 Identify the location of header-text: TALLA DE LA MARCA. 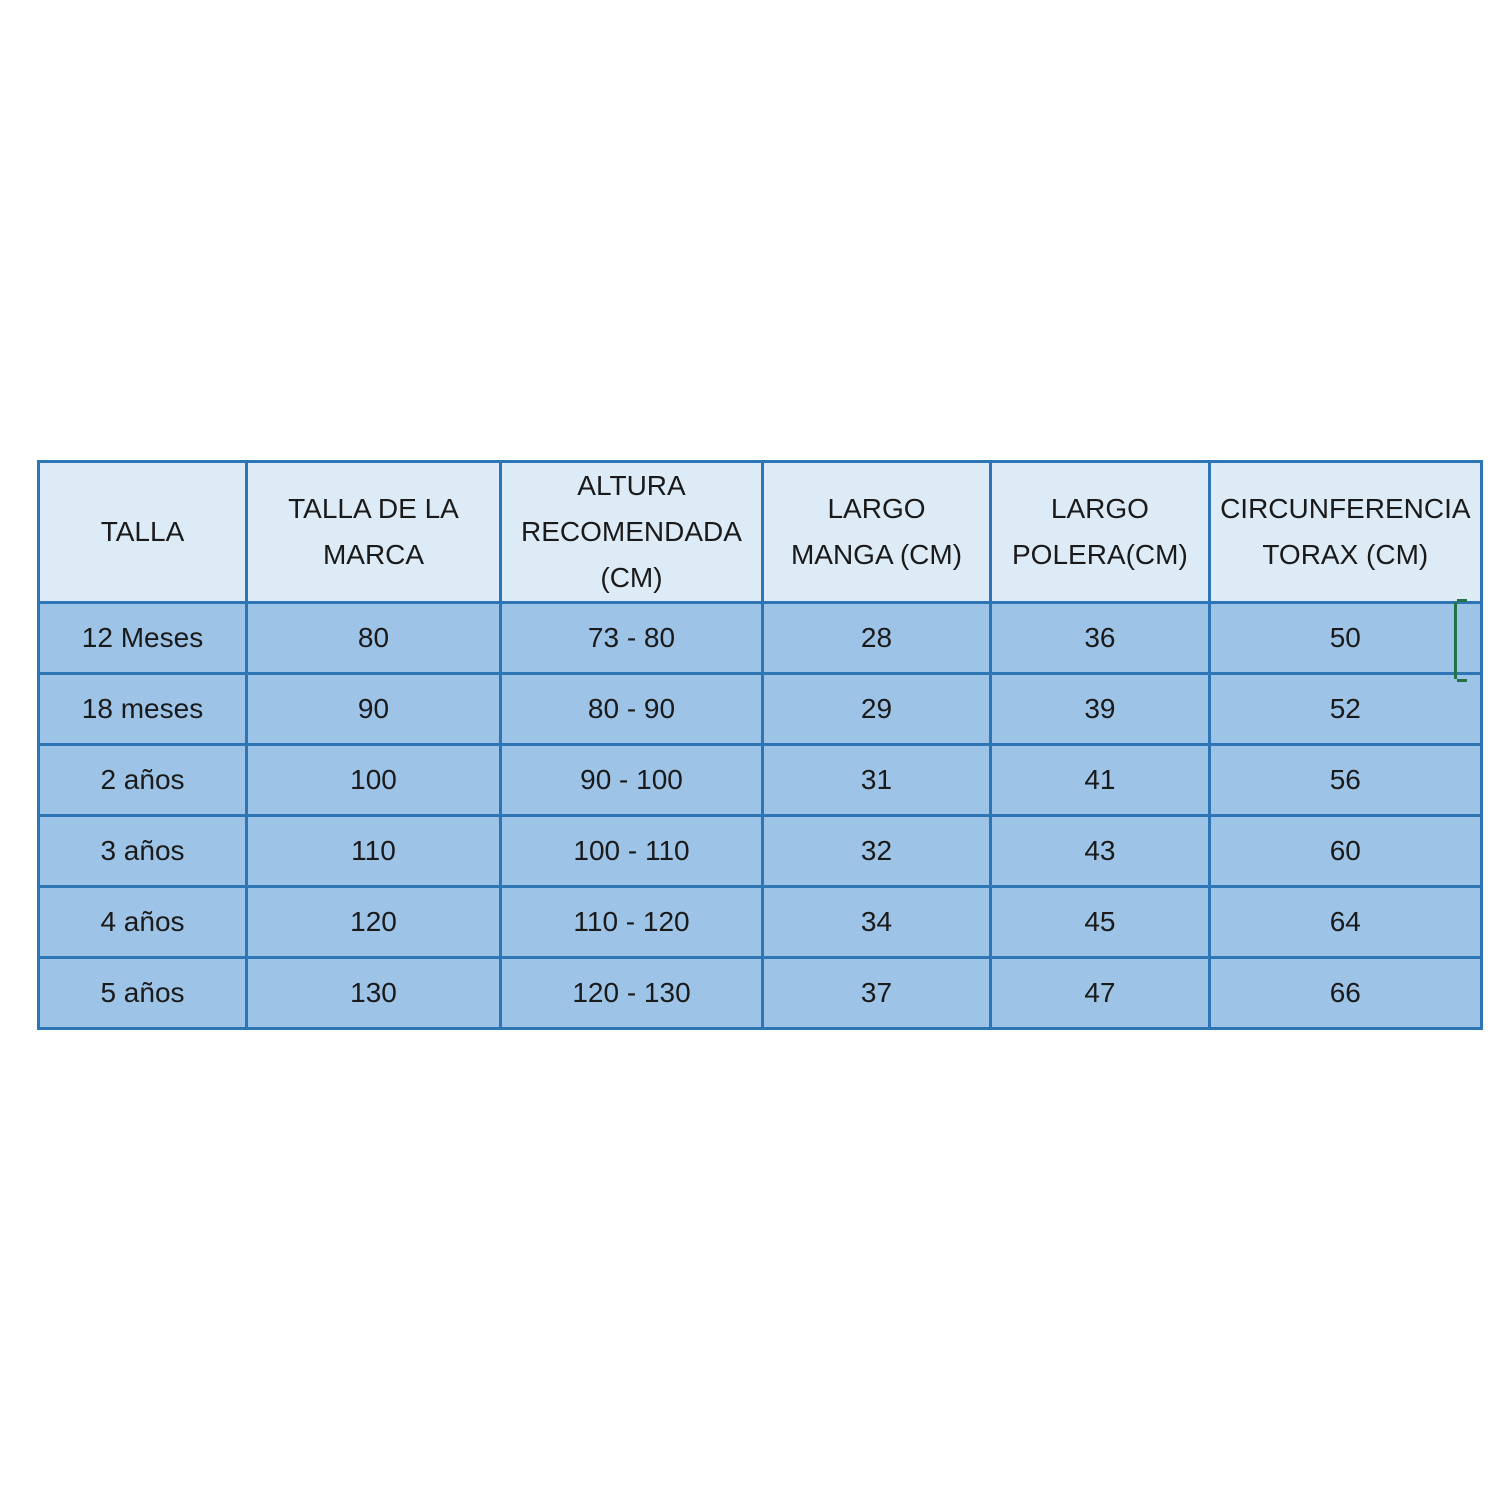
(373, 531).